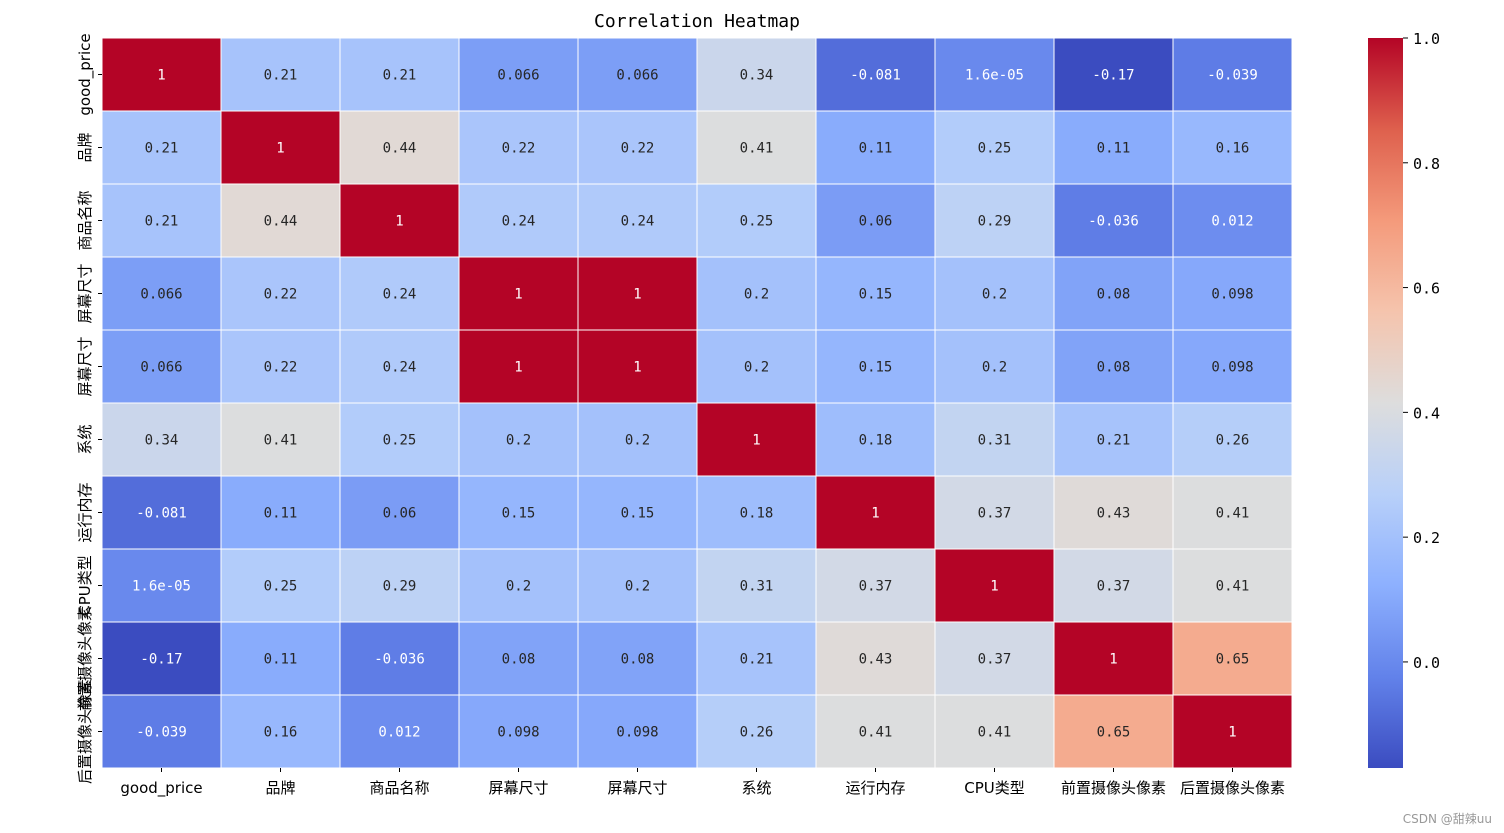 This screenshot has width=1504, height=833. What do you see at coordinates (1113, 788) in the screenshot?
I see `x-tick-label: 前置摄像头像素` at bounding box center [1113, 788].